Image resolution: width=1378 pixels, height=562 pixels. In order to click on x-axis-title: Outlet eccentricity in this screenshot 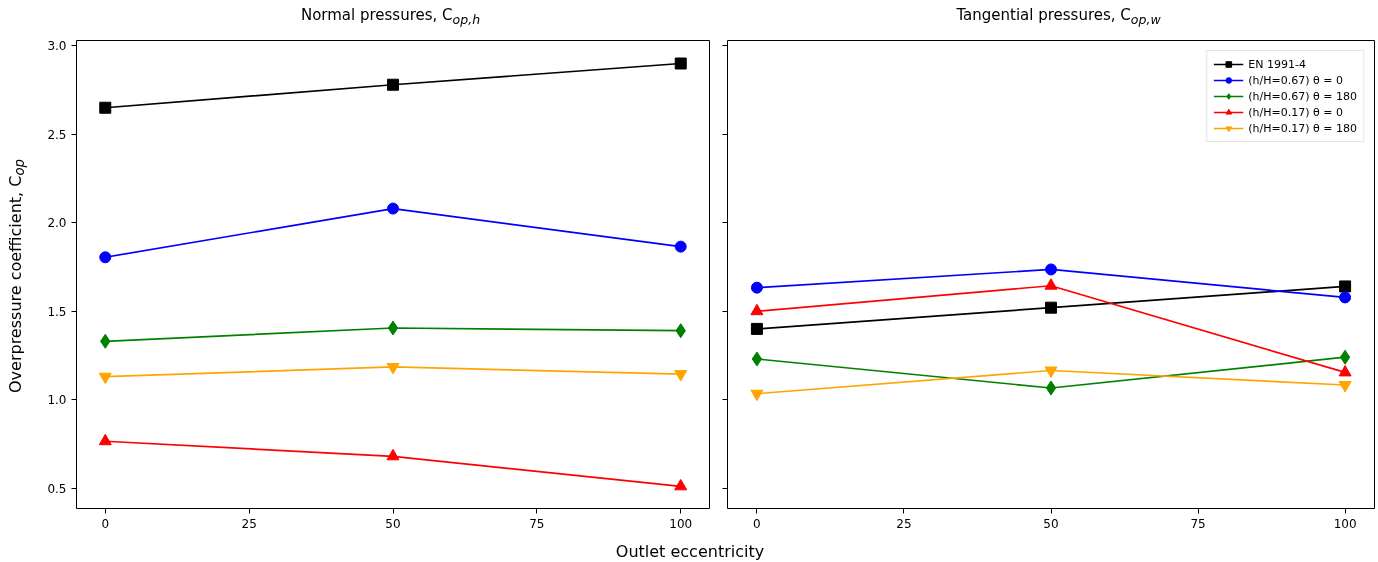, I will do `click(690, 551)`.